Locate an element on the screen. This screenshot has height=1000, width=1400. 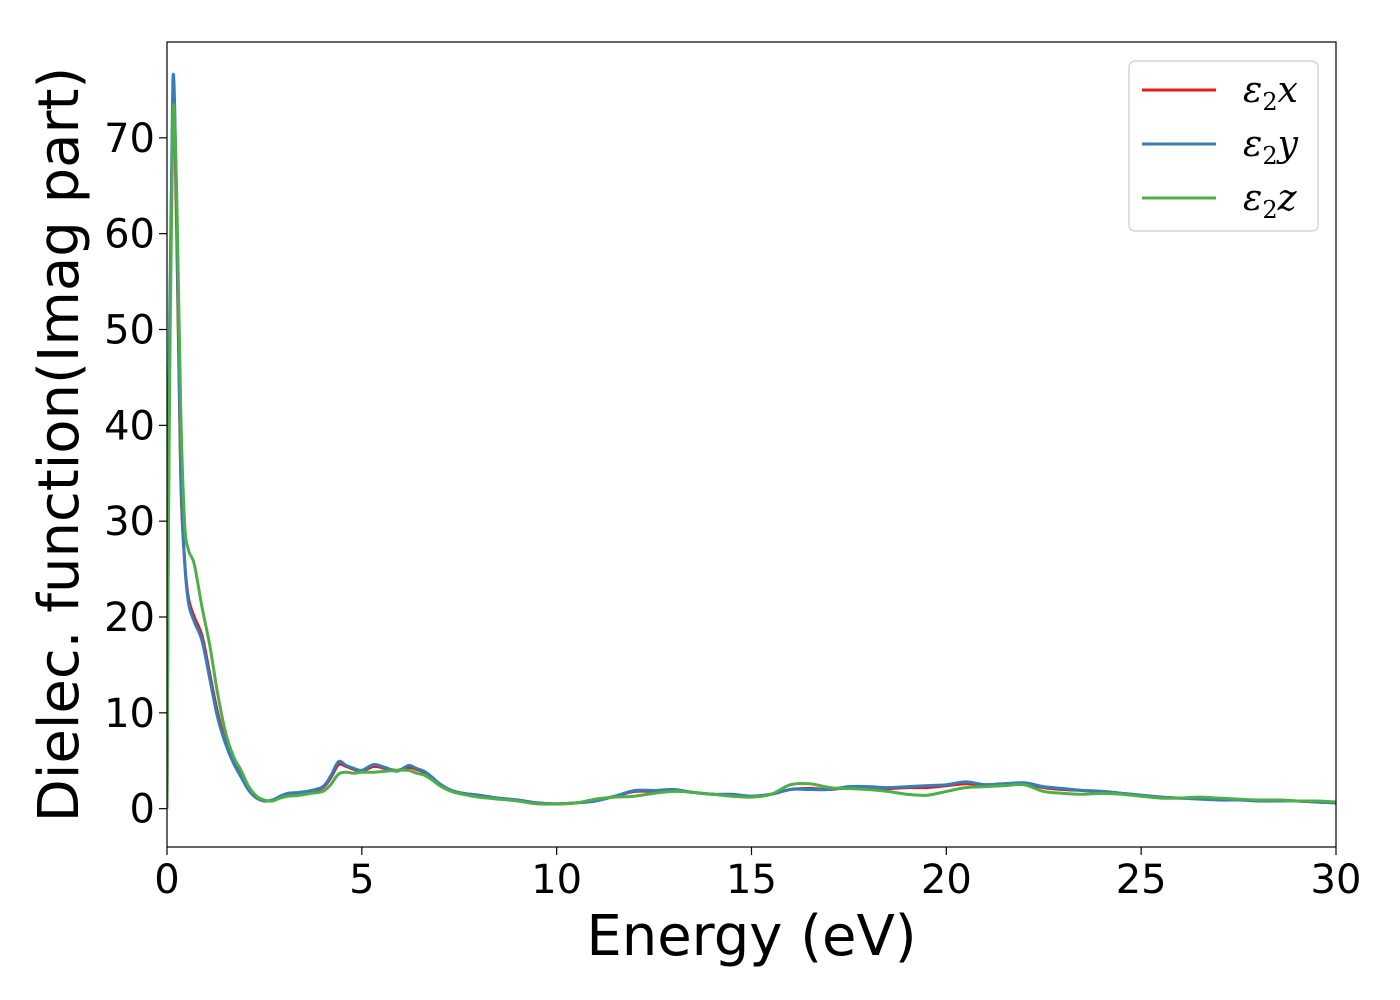
legend-label-x: ε2x is located at coordinates (1270, 93).